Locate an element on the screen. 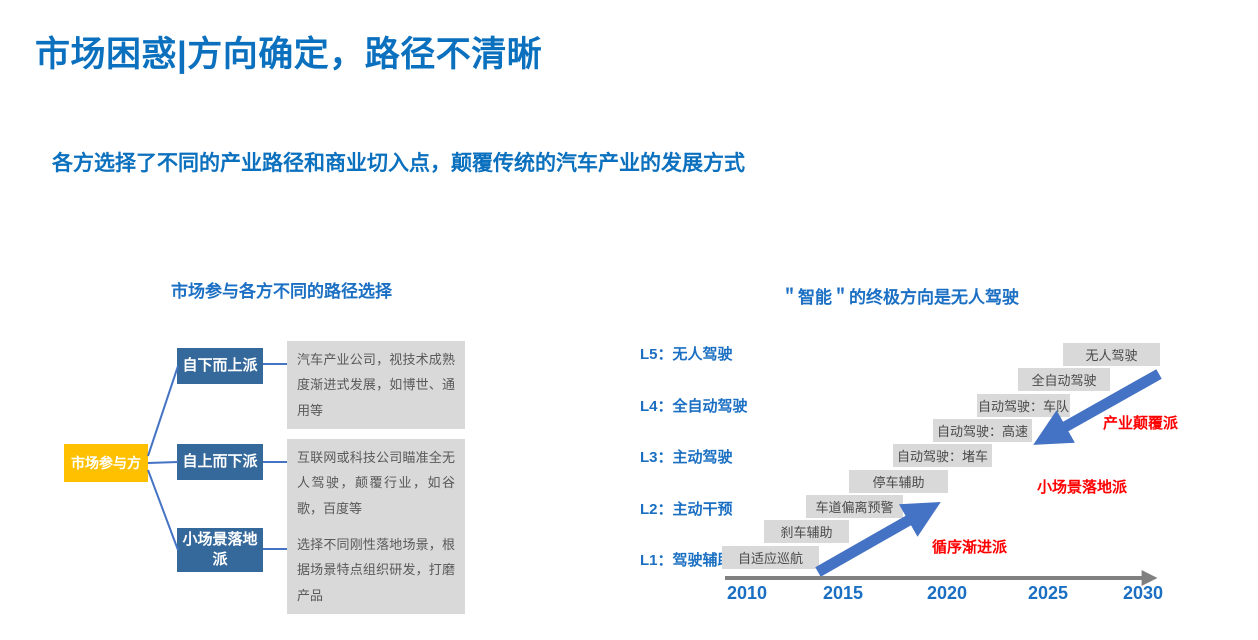 The image size is (1258, 640). step-box-autodrive-platoon: 自动驾驶：车队 is located at coordinates (1023, 405).